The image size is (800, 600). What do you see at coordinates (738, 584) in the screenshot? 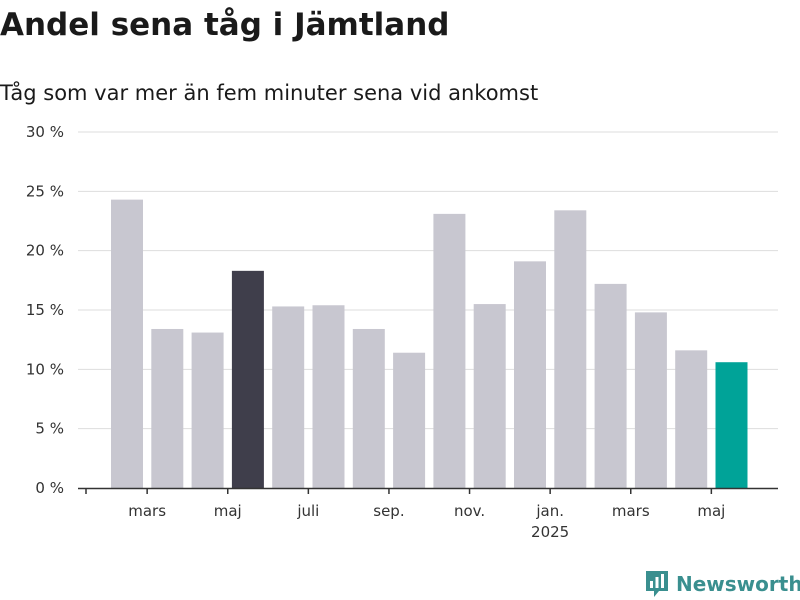
I see `brand-name: Newsworthy` at bounding box center [738, 584].